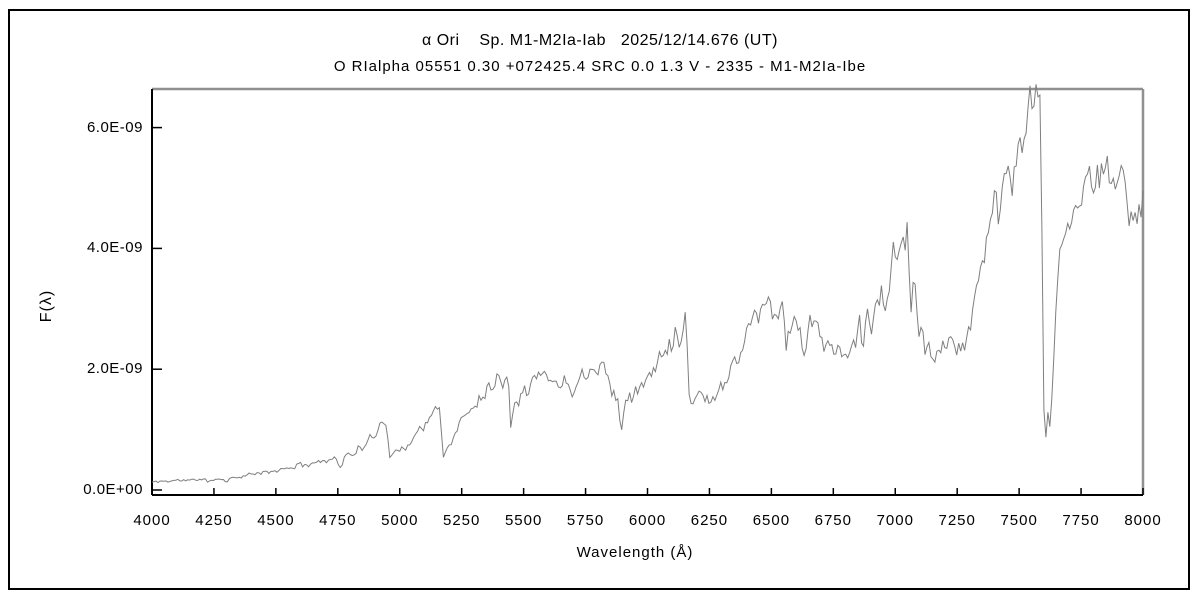  What do you see at coordinates (585, 520) in the screenshot?
I see `x-tick-label: 5750` at bounding box center [585, 520].